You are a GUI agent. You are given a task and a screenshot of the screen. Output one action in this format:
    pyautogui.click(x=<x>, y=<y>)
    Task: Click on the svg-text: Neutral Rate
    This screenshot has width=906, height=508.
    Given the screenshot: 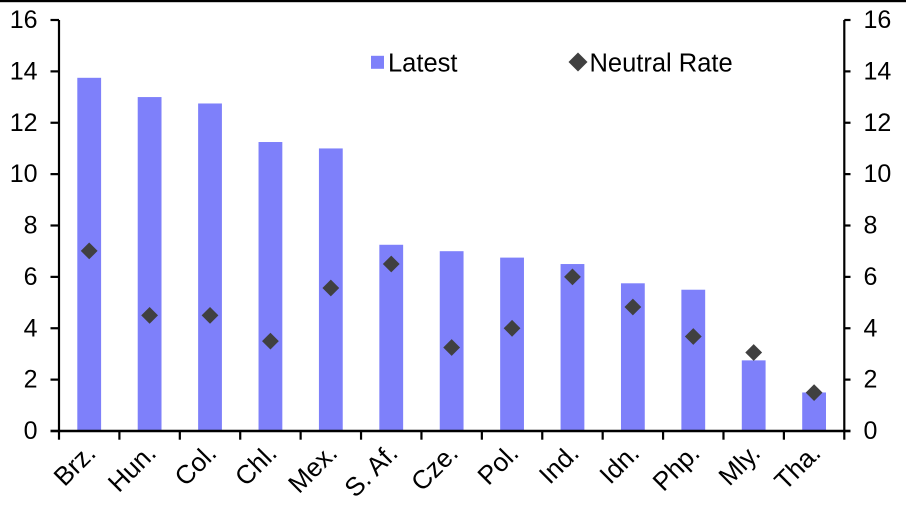 What is the action you would take?
    pyautogui.click(x=661, y=64)
    